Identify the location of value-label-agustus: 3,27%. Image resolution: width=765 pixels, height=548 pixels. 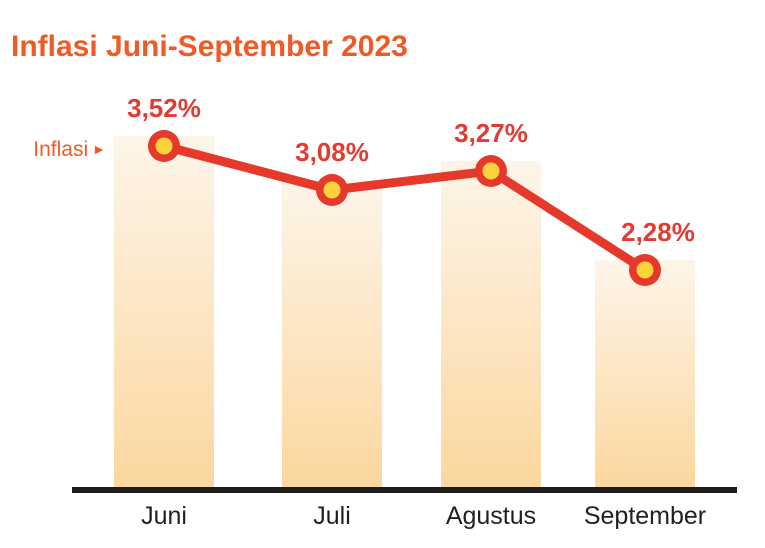
(491, 133).